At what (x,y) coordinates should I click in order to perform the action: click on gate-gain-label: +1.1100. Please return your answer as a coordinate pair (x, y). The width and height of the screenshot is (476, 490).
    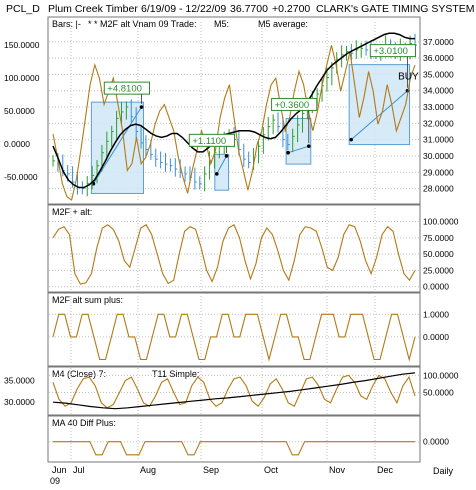
    Looking at the image, I should click on (209, 141).